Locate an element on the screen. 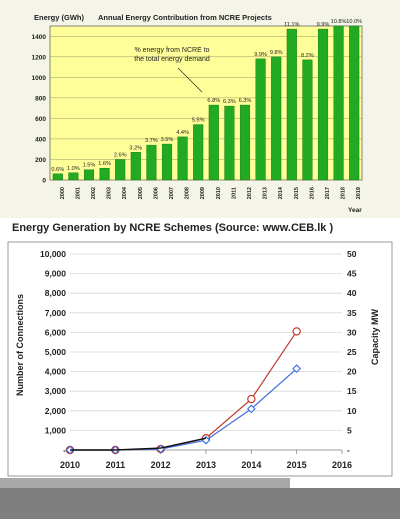 The width and height of the screenshot is (400, 519). chart2-y-tick-label: 10,000 is located at coordinates (53, 254).